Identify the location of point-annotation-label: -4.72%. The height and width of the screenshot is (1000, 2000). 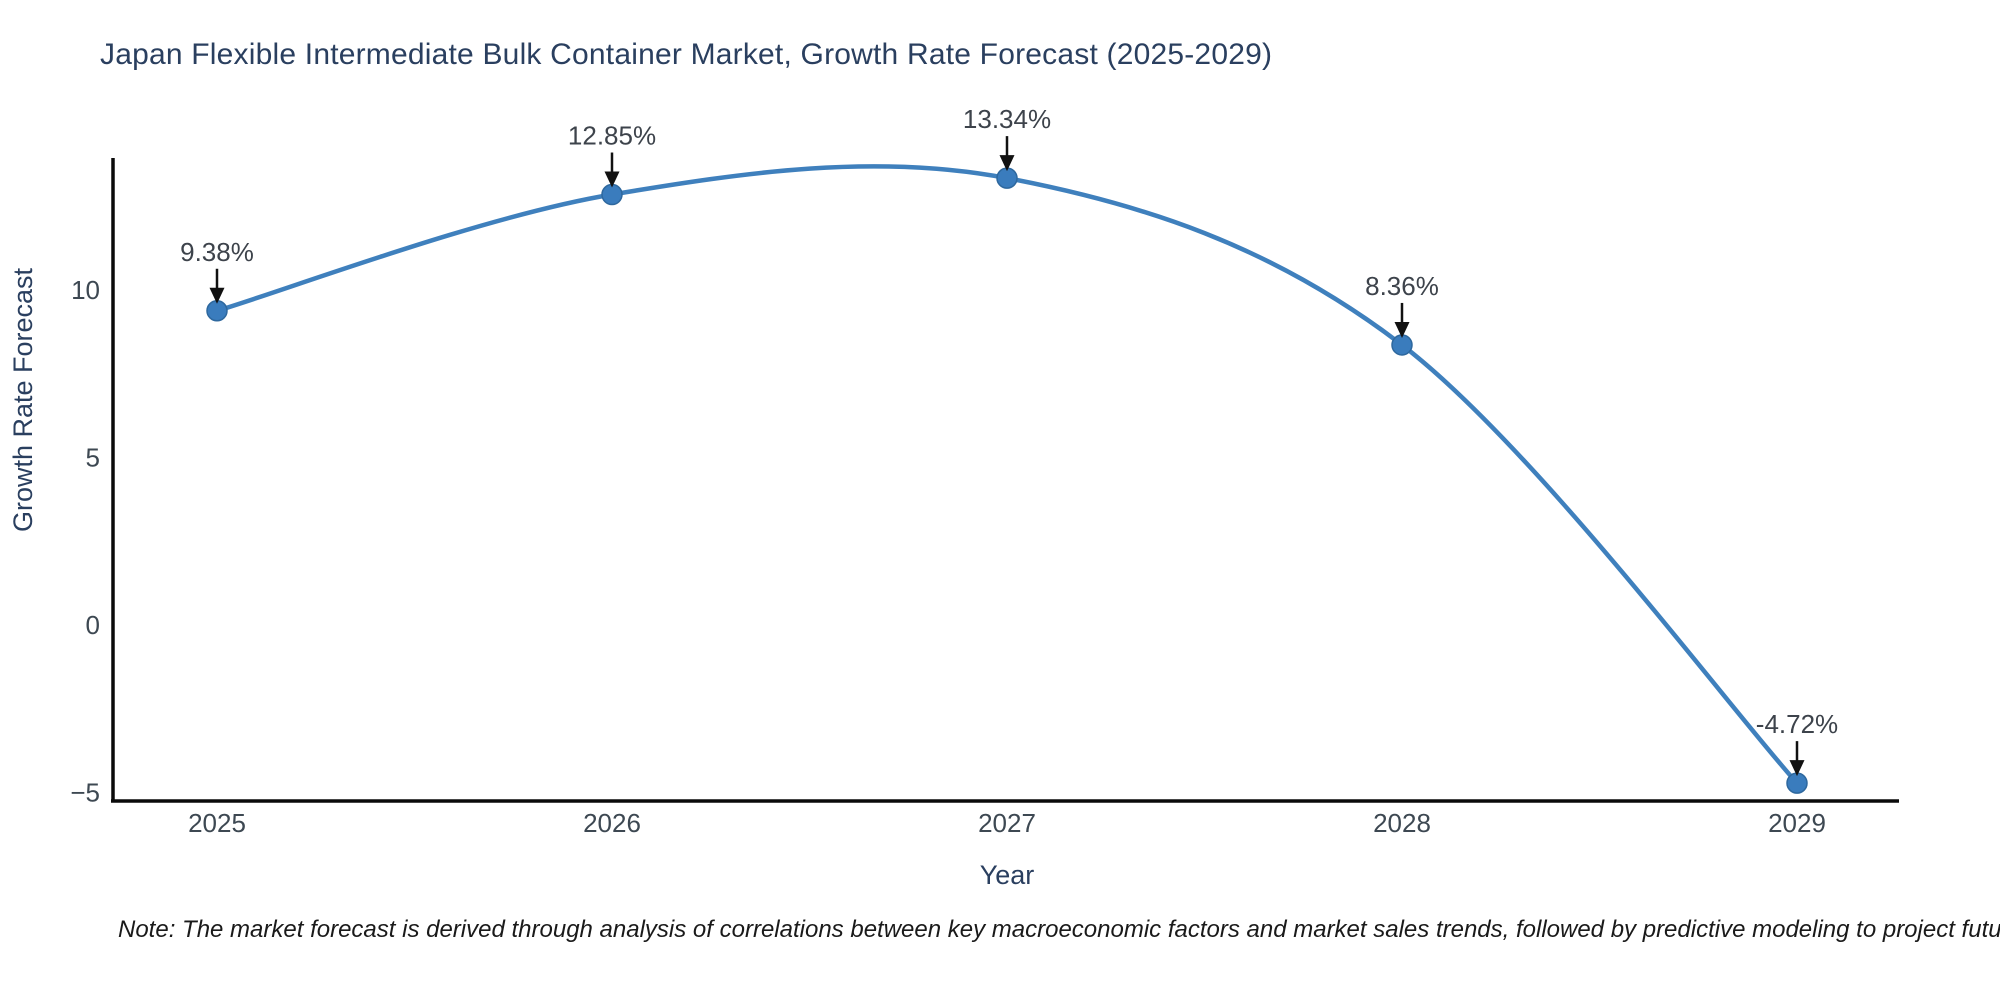
(1797, 724).